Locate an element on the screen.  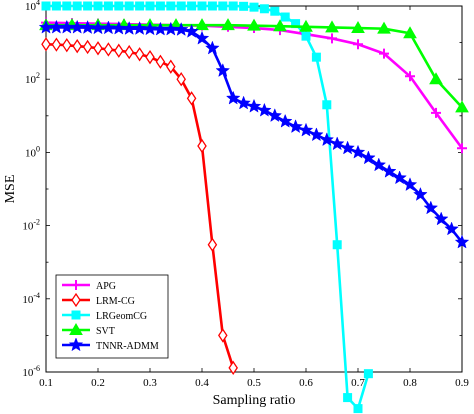
x-tick-label: 0.8 is located at coordinates (410, 383).